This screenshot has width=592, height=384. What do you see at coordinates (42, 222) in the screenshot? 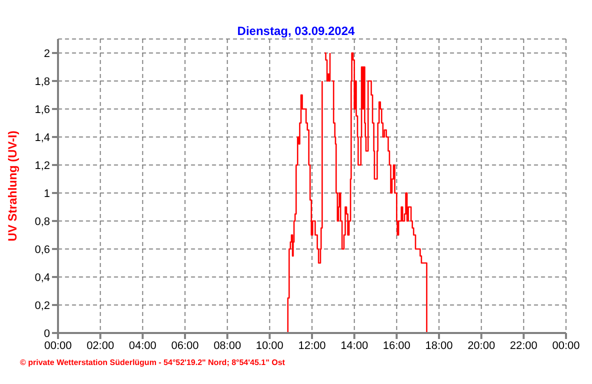
I see `y-tick-label: 0,8` at bounding box center [42, 222].